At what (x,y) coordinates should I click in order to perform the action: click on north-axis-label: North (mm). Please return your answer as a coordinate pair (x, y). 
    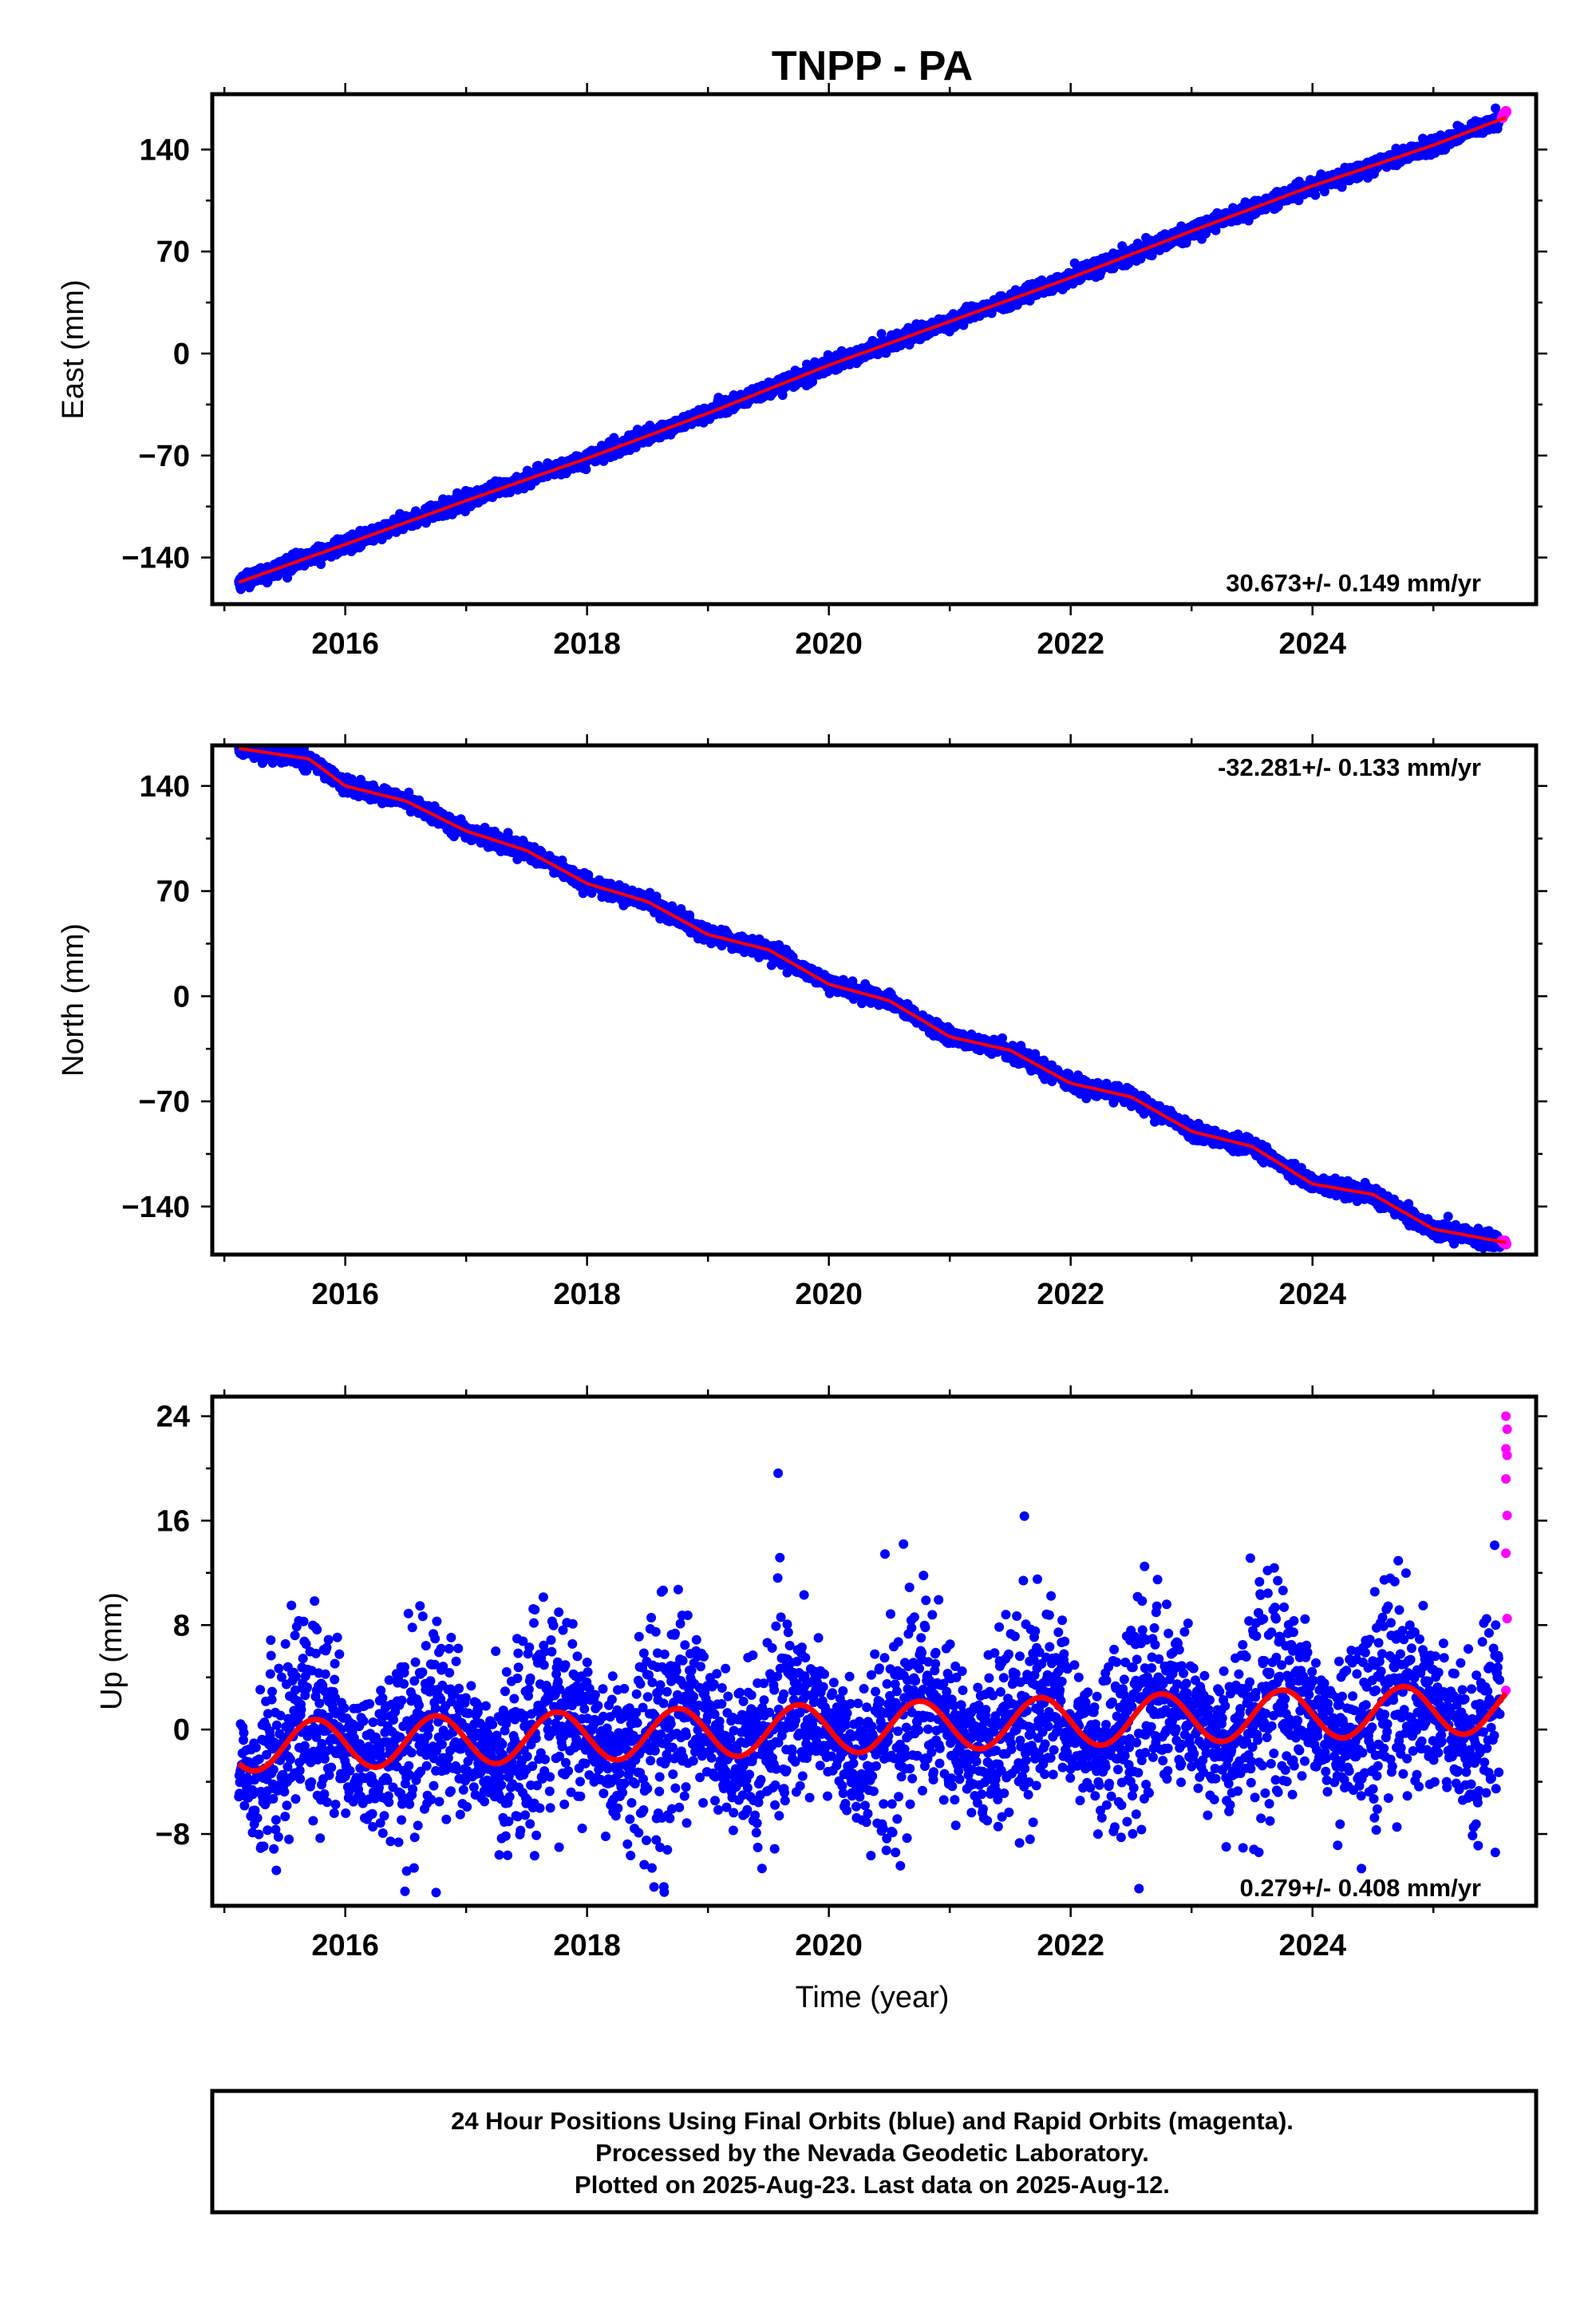
    Looking at the image, I should click on (73, 1000).